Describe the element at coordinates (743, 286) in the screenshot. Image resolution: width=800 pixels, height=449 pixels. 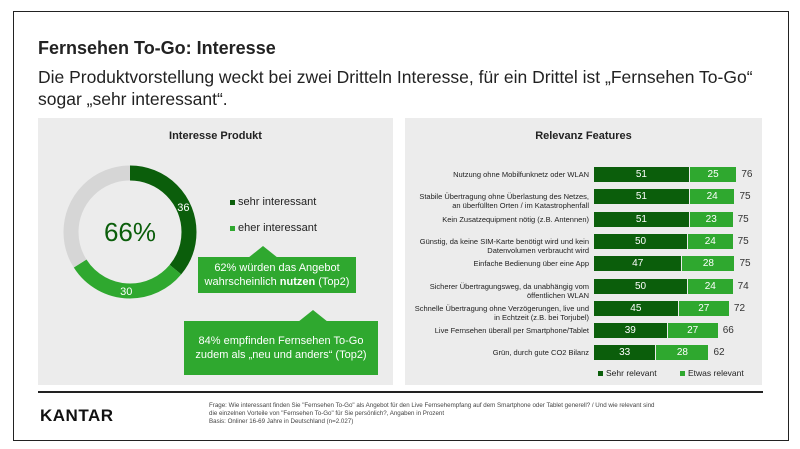
I see `bar-total-label: 74` at that location.